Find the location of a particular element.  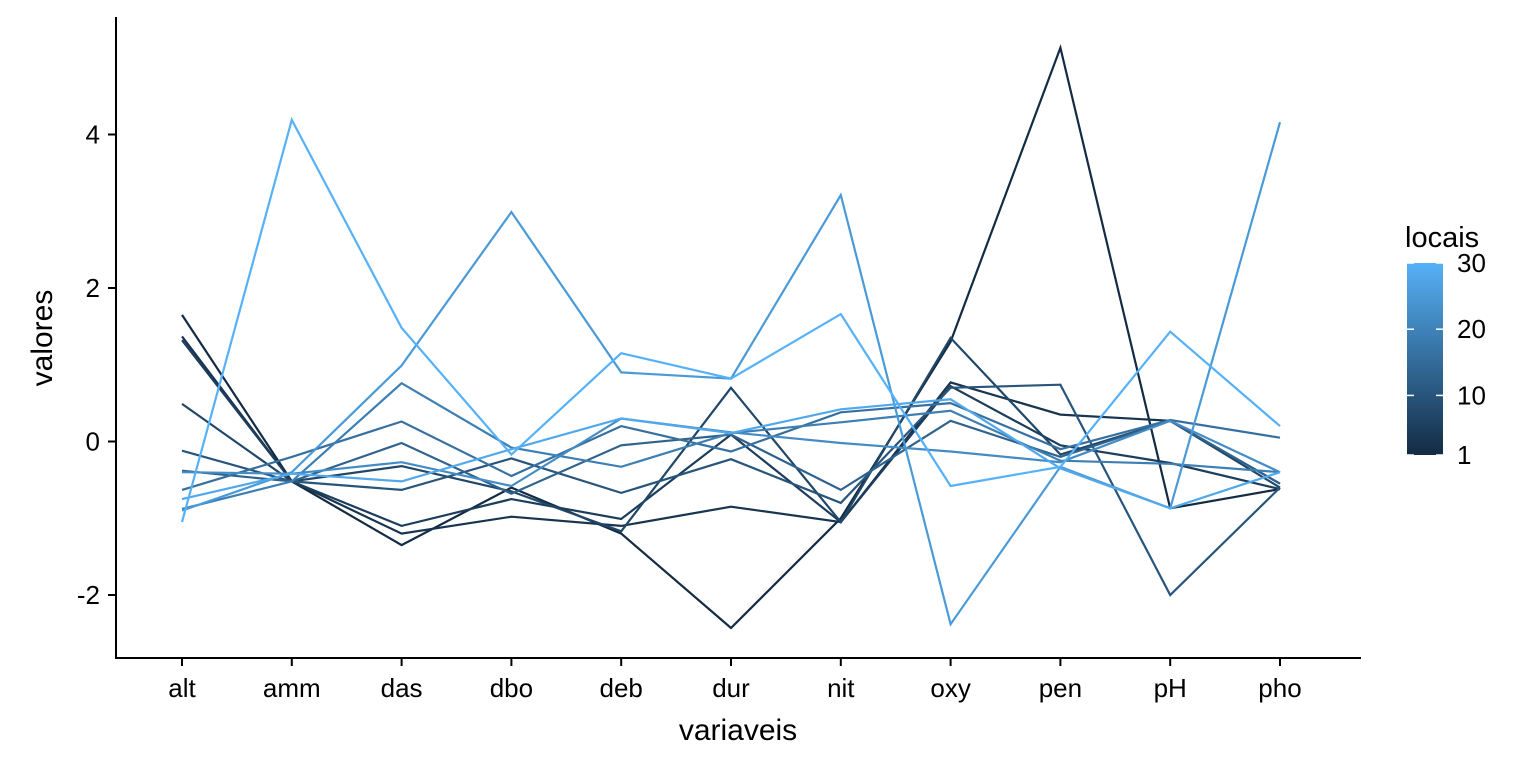

x-axis-ticks: alt amm das dbo deb dur nit oxy pen pH pho is located at coordinates (735, 680).